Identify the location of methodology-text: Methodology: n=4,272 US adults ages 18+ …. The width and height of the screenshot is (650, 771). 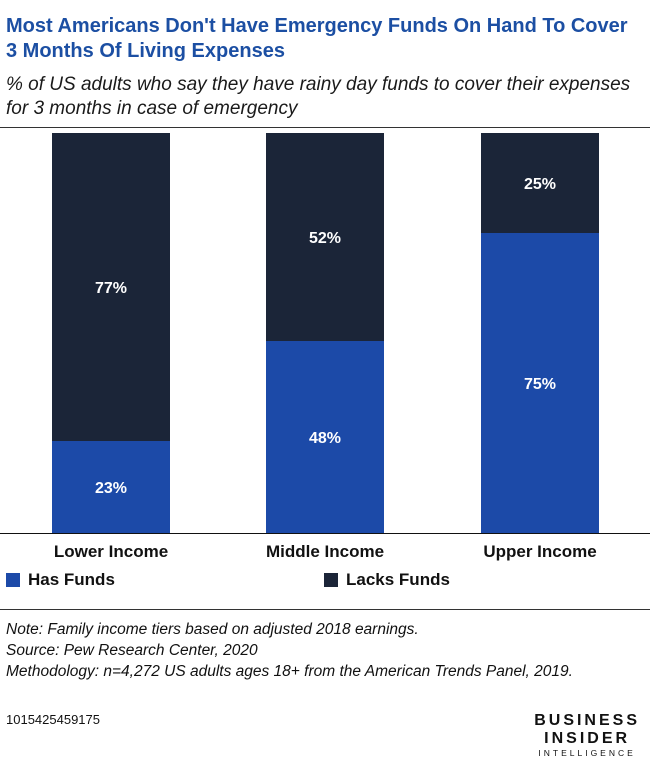
(289, 671).